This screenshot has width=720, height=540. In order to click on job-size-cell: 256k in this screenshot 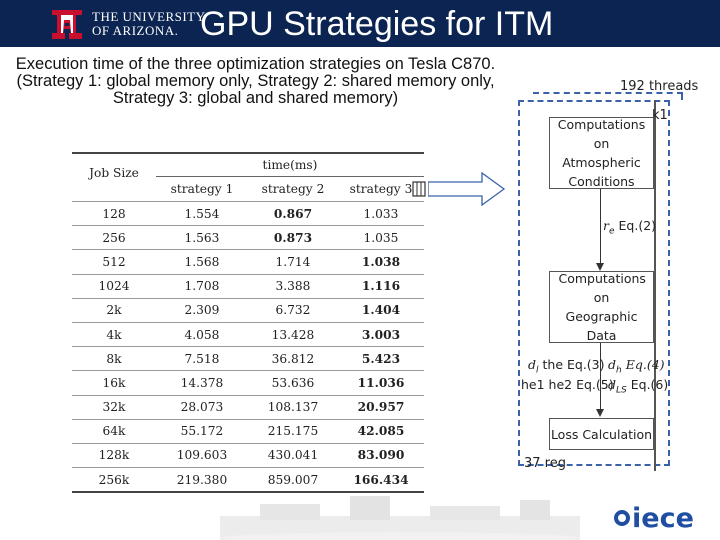, I will do `click(114, 480)`.